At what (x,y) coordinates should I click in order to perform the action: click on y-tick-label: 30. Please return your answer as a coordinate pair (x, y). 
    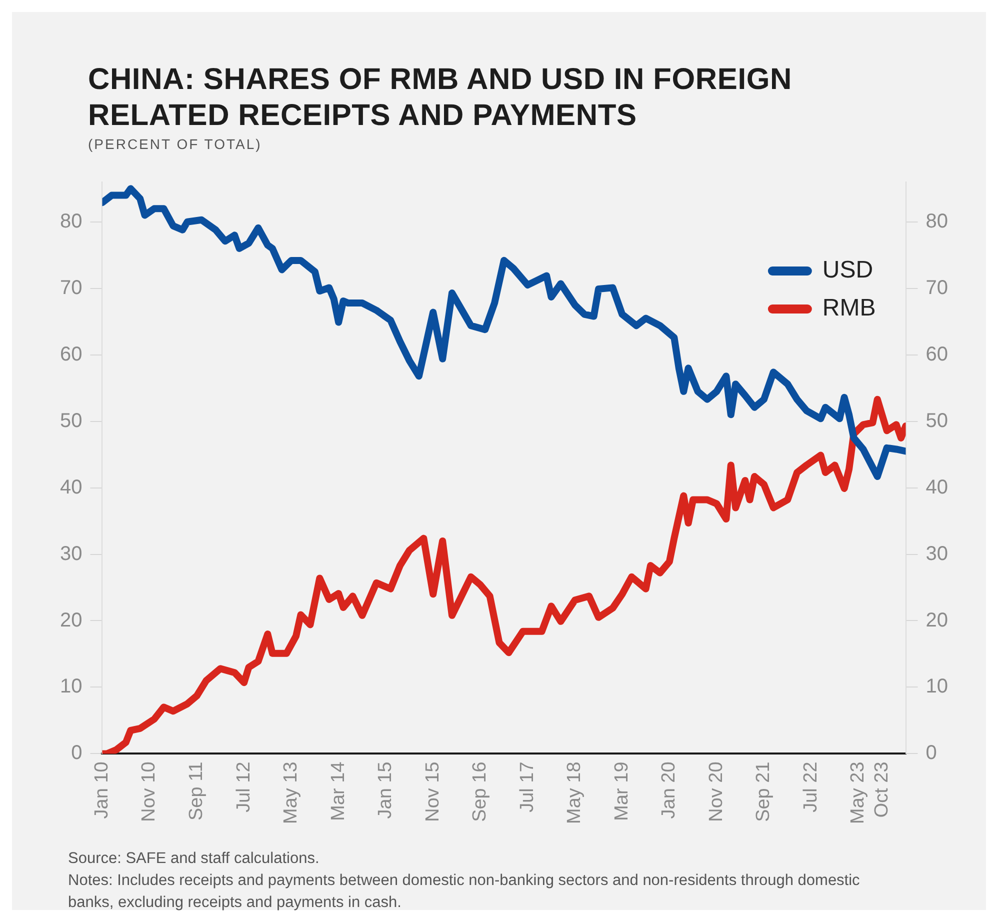
    Looking at the image, I should click on (71, 553).